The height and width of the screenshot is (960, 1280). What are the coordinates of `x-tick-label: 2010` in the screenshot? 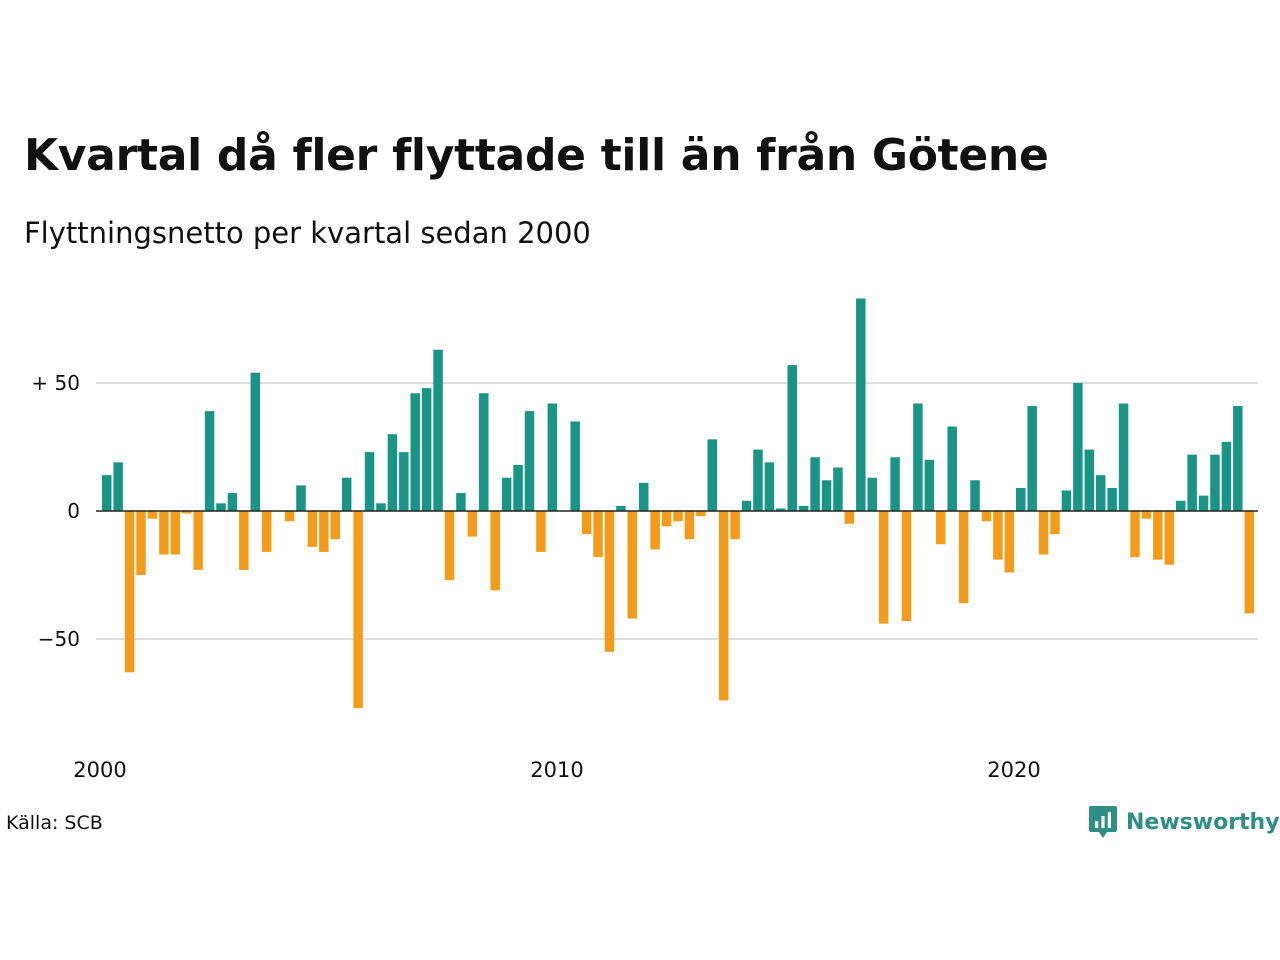 It's located at (556, 770).